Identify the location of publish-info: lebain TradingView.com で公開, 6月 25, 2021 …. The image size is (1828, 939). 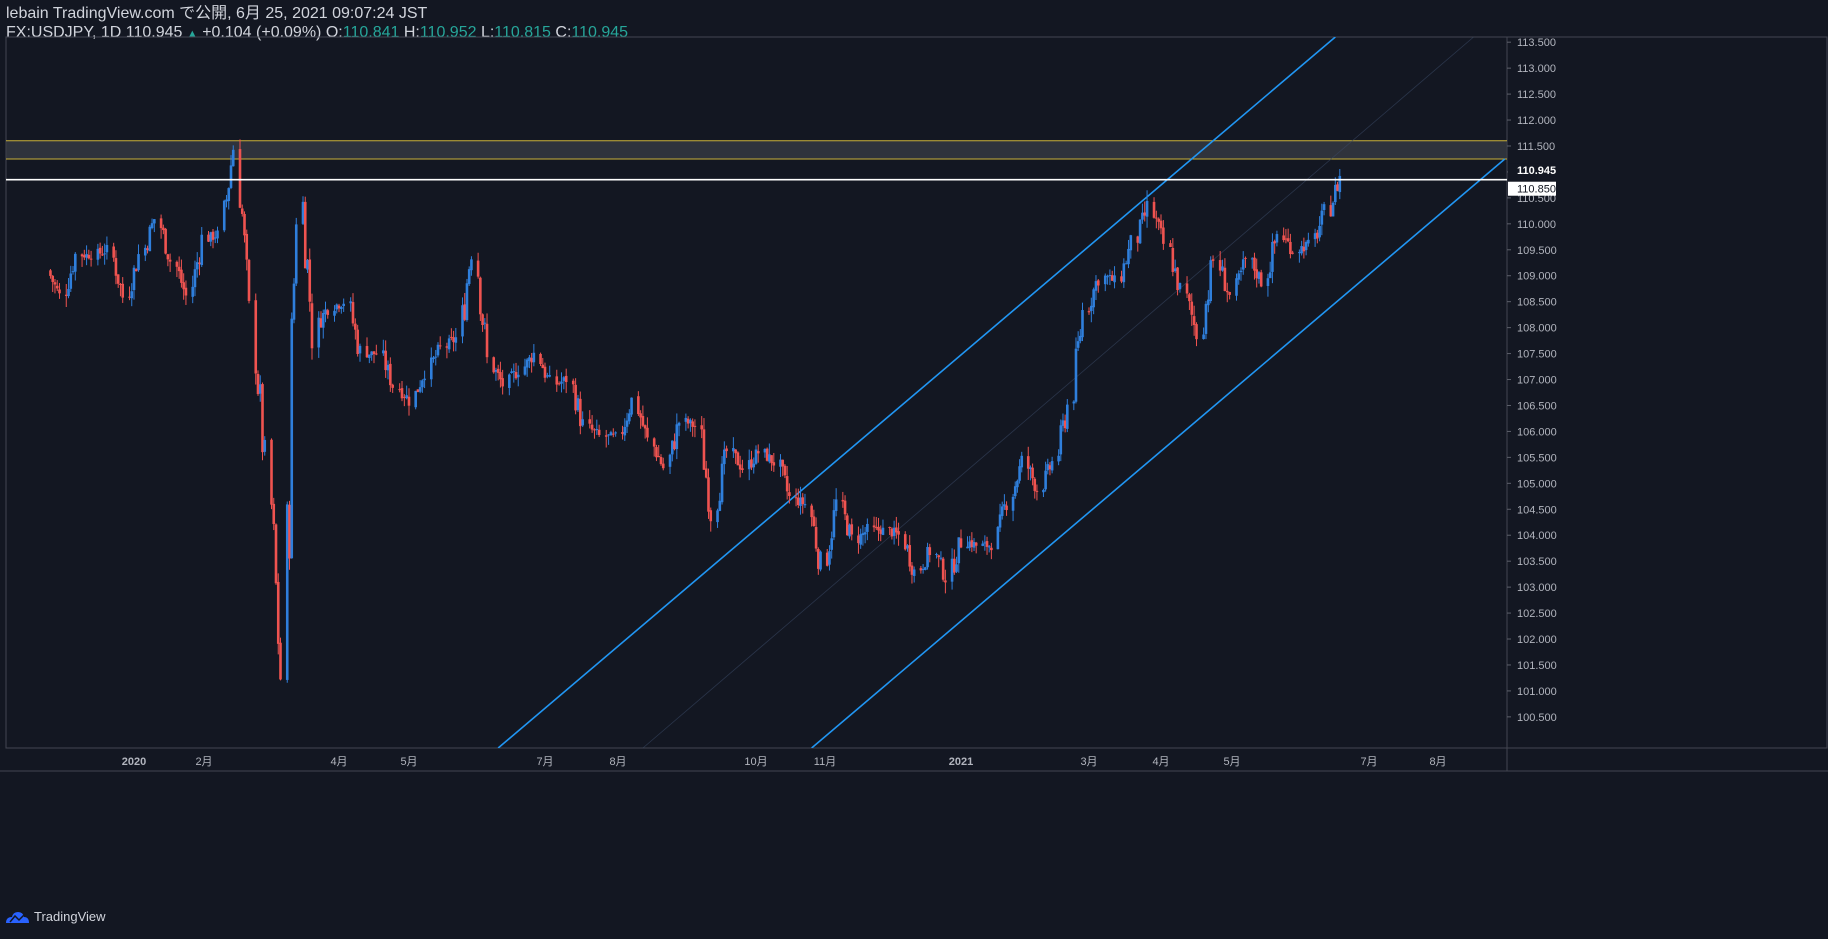
(217, 13).